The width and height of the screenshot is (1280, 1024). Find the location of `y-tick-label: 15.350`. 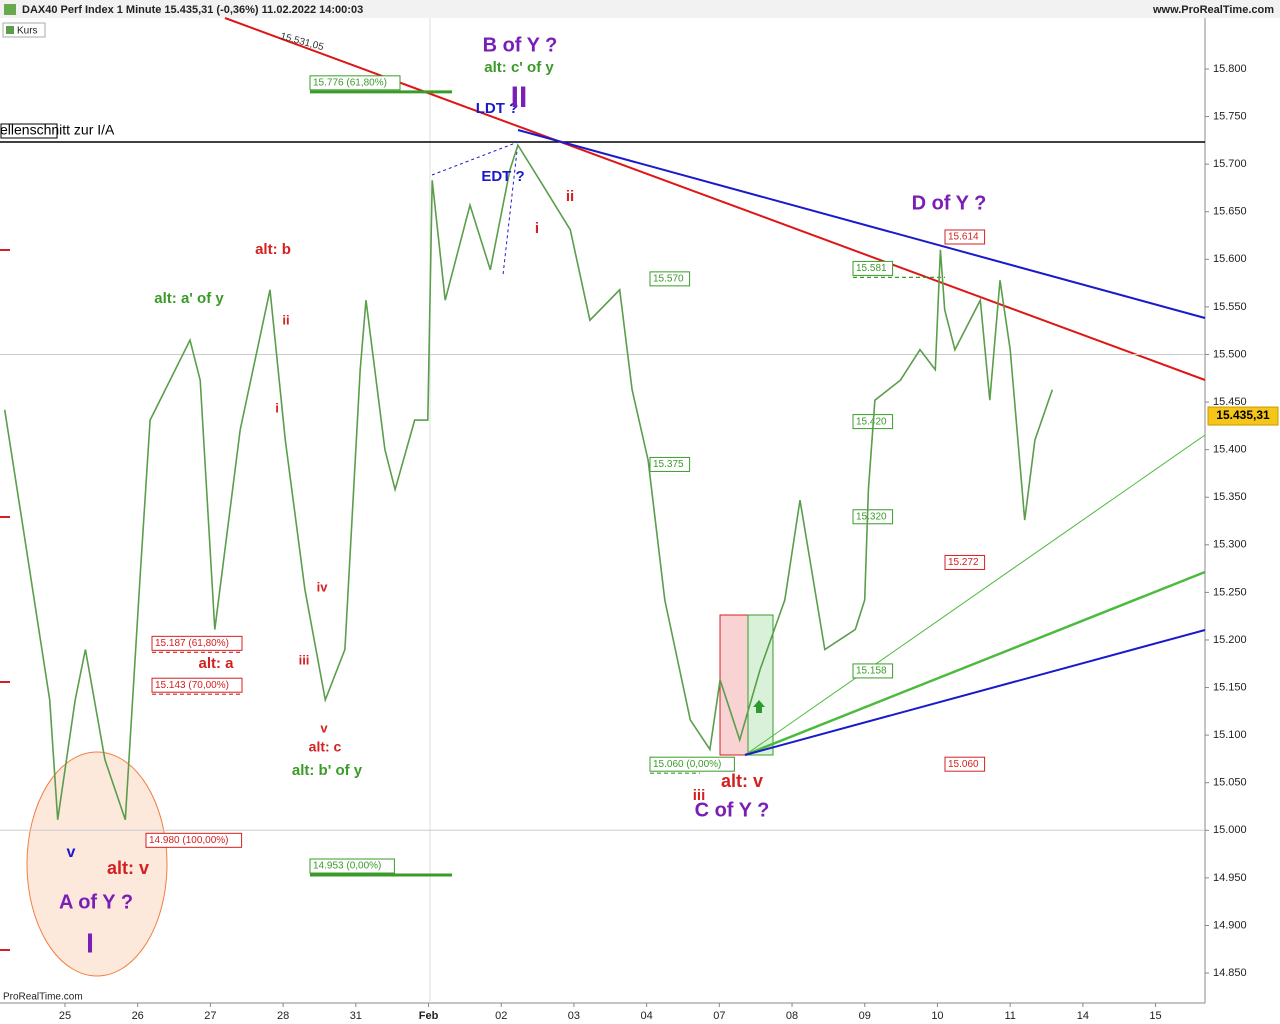

y-tick-label: 15.350 is located at coordinates (1230, 497).